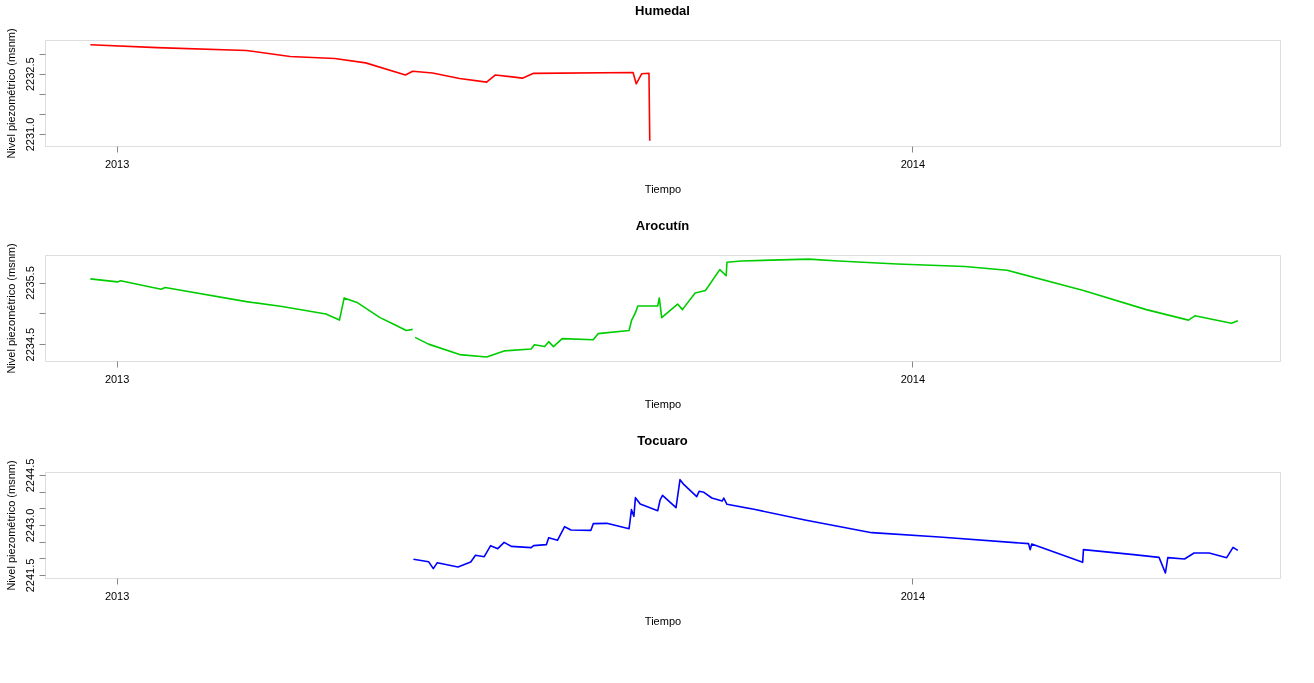 The height and width of the screenshot is (683, 1314). I want to click on y-tick-label: 2243.0, so click(29, 525).